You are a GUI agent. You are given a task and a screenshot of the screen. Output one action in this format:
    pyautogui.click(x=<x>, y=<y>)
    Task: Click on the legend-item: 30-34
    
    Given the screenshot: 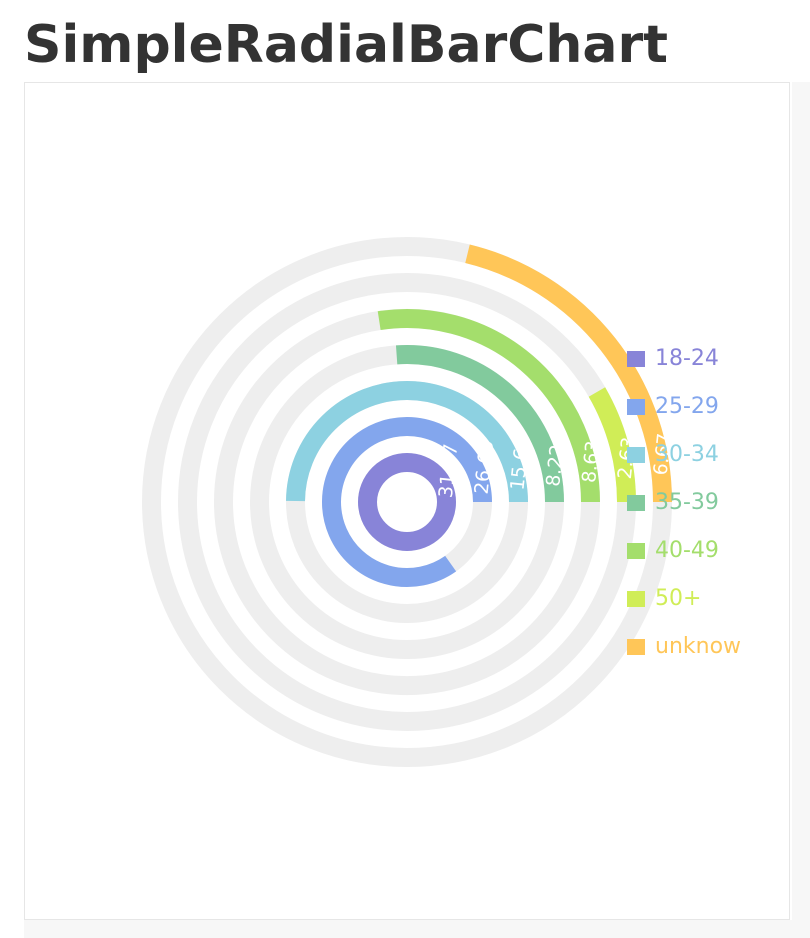 What is the action you would take?
    pyautogui.click(x=673, y=454)
    